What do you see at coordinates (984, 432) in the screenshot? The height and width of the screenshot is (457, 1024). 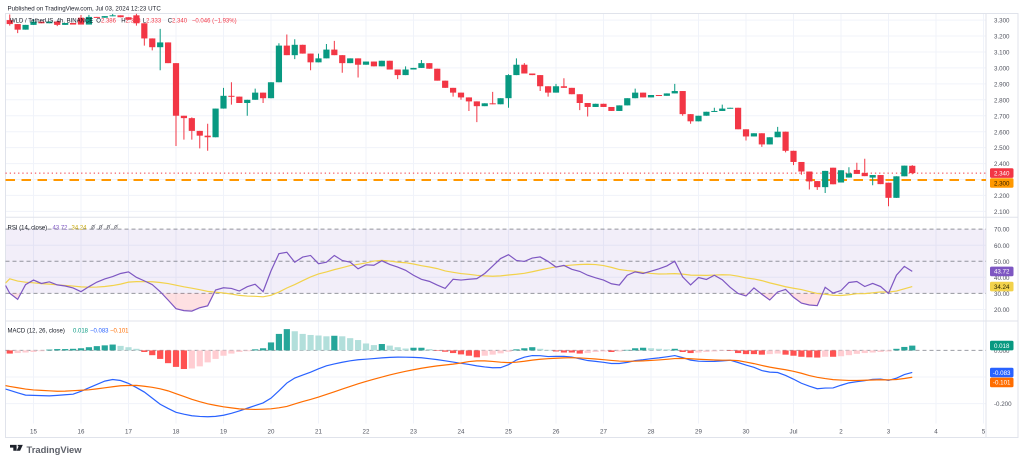 I see `svg-text: 5` at bounding box center [984, 432].